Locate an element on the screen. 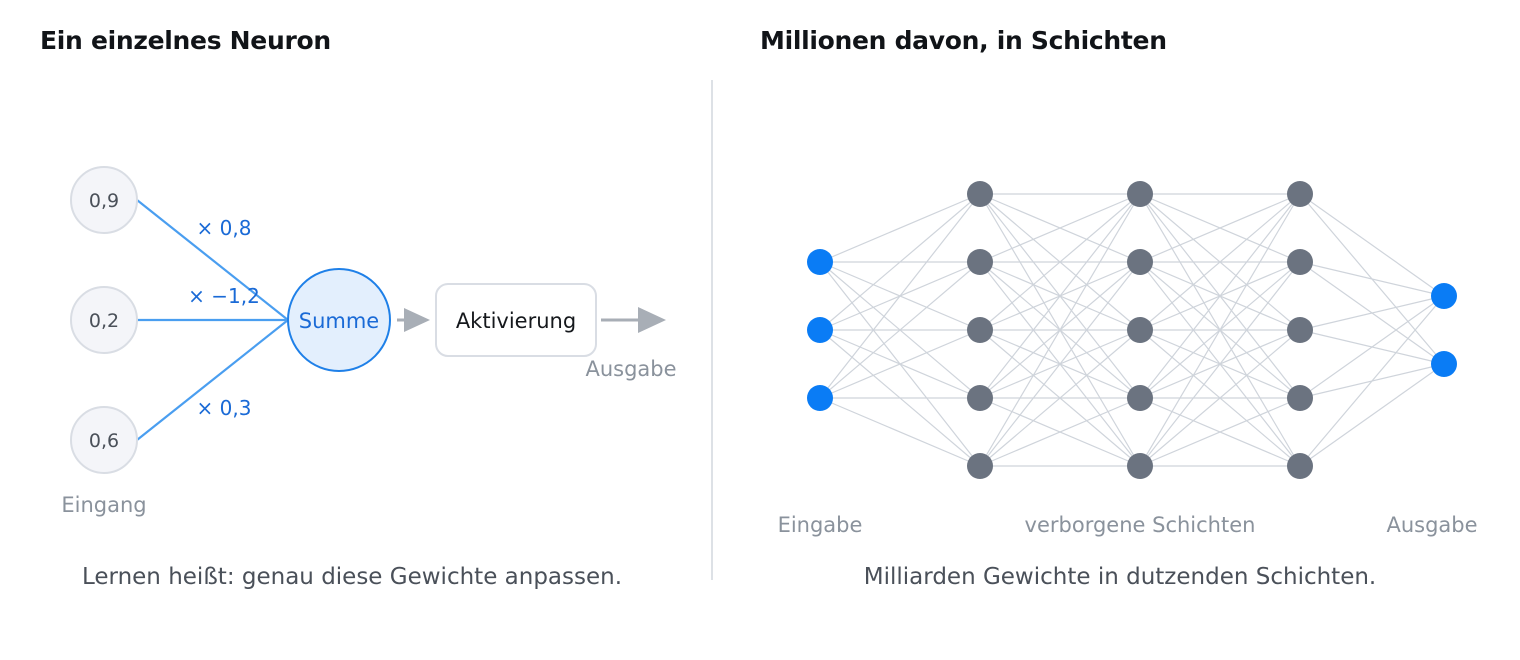 The image size is (1520, 660). input-value-3: 0,6 is located at coordinates (104, 441).